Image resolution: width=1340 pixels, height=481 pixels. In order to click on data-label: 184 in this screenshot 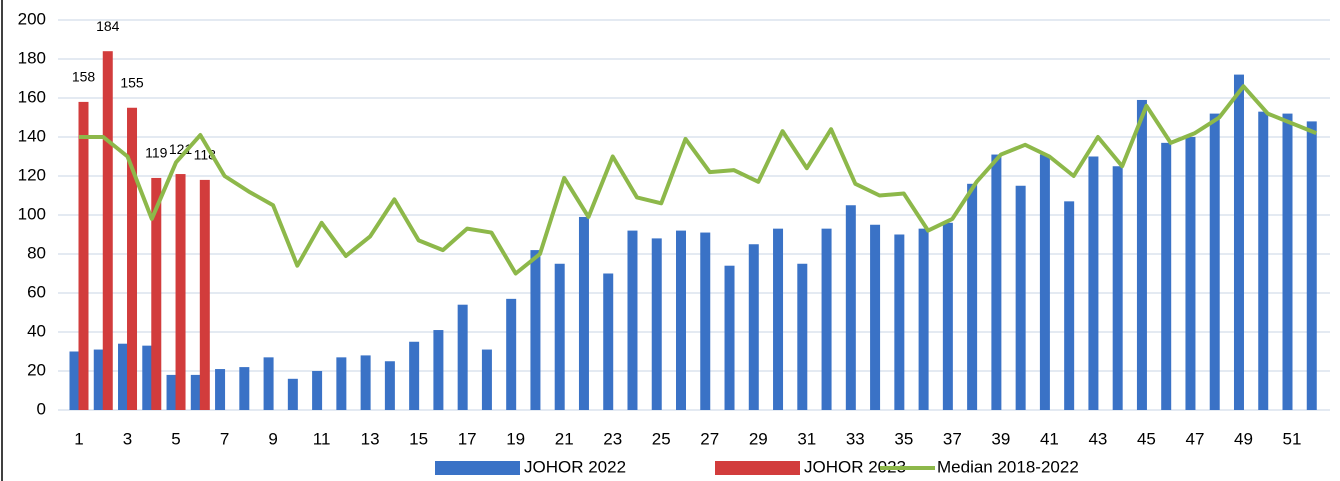, I will do `click(108, 26)`.